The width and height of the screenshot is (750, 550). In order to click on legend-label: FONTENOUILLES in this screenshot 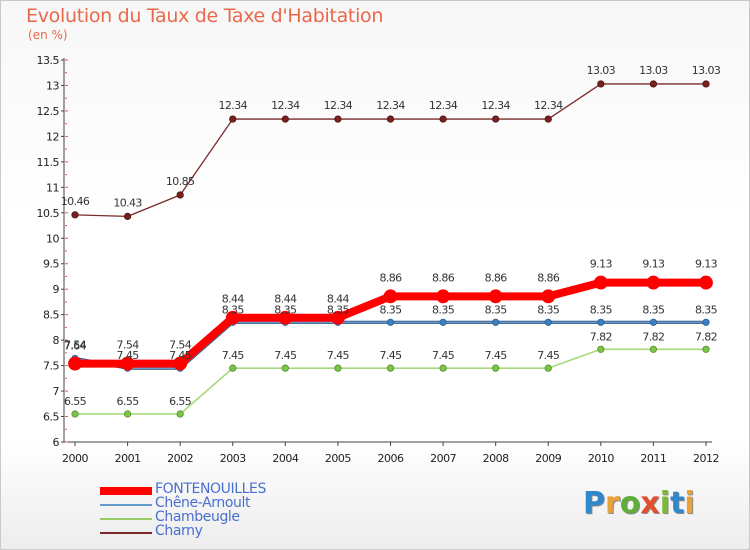, I will do `click(210, 489)`.